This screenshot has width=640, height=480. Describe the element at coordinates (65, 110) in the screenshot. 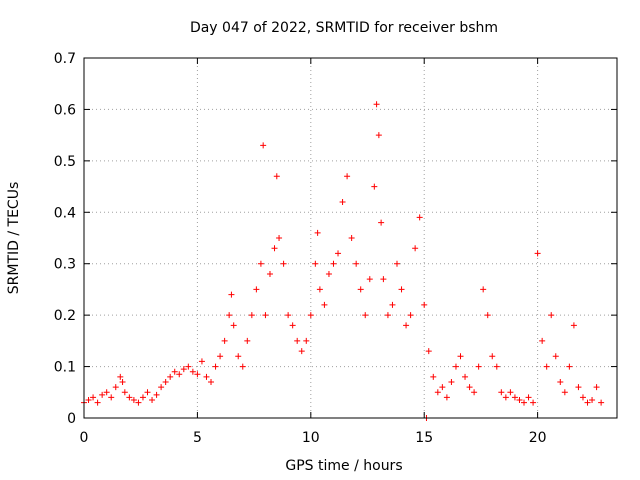

I see `y-tick-label: 0.6` at that location.